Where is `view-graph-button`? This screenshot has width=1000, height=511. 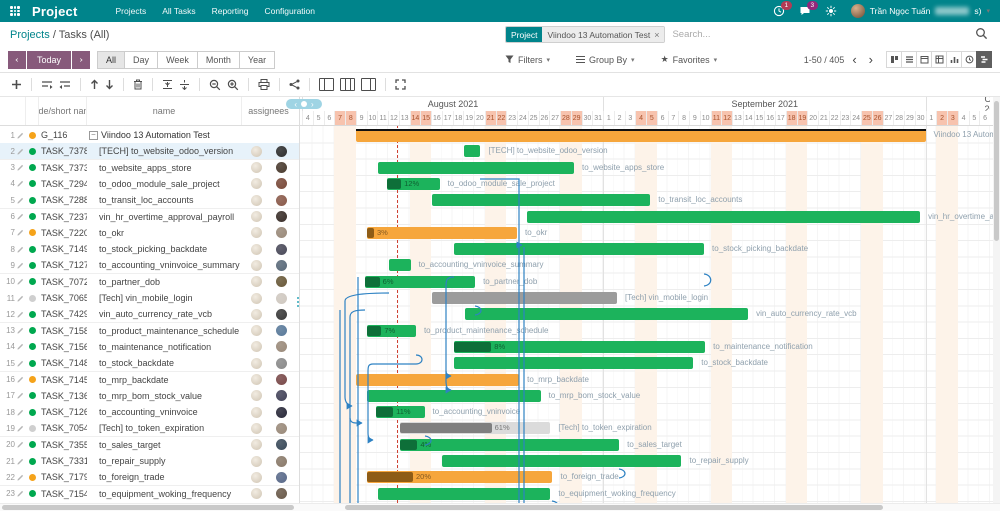 view-graph-button is located at coordinates (954, 59).